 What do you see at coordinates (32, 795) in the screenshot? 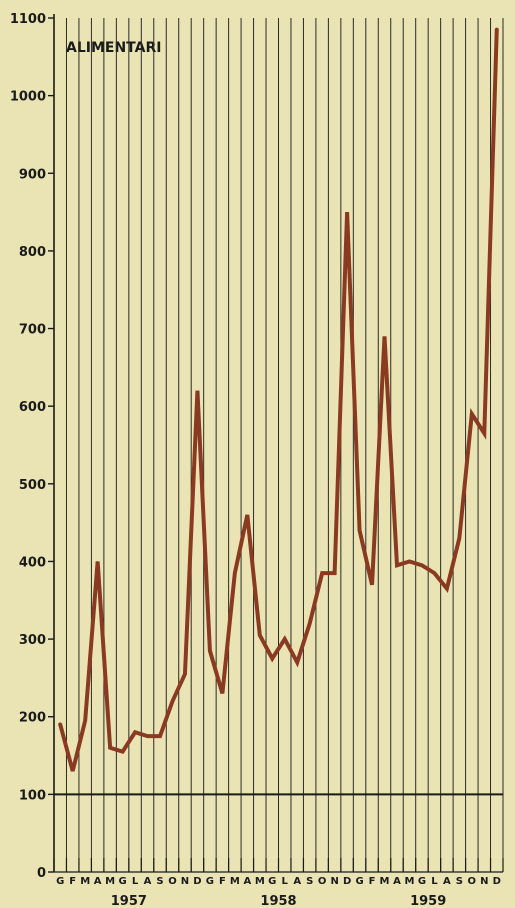
I see `y-tick-label: 100` at bounding box center [32, 795].